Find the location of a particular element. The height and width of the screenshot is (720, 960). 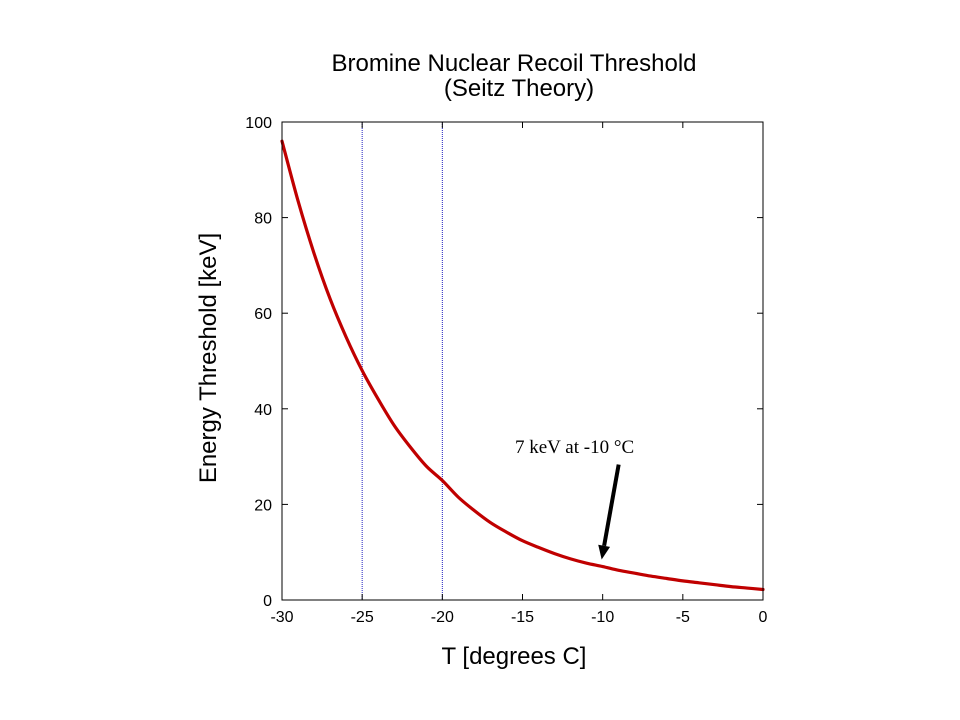

y-tick-label: 20 is located at coordinates (263, 505).